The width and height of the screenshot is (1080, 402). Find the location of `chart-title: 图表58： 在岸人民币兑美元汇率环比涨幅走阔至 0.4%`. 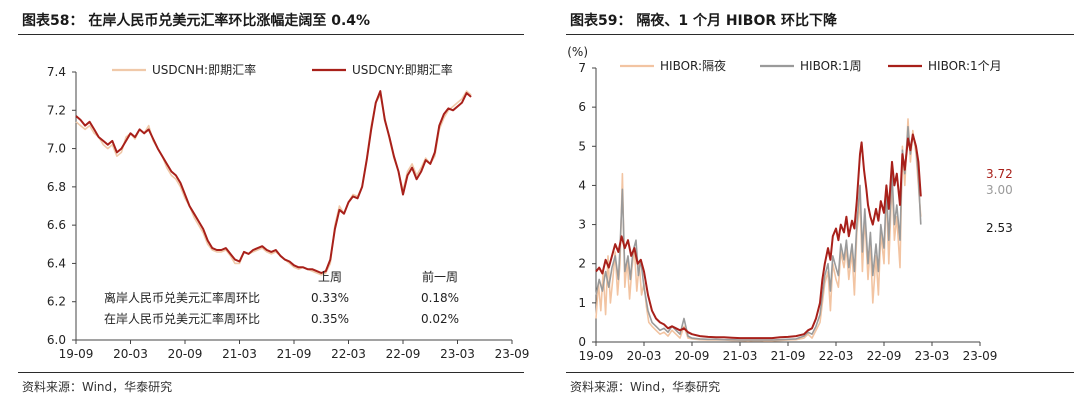

chart-title: 图表58： 在岸人民币兑美元汇率环比涨幅走阔至 0.4% is located at coordinates (196, 21).